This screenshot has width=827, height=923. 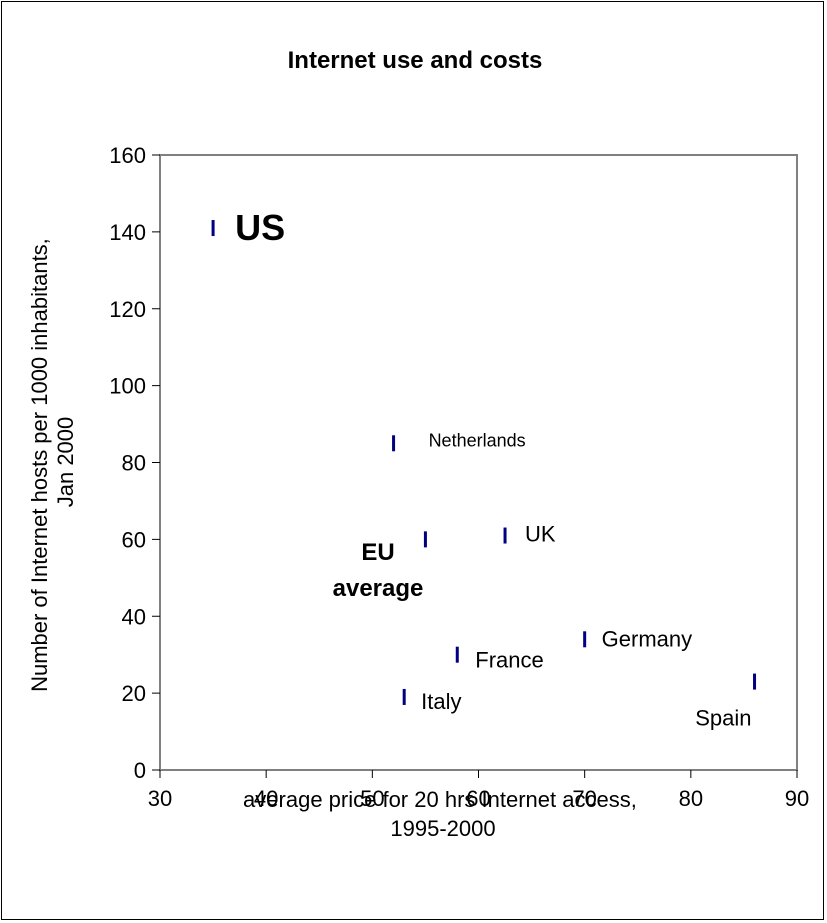 I want to click on y-axis-label-line-2: Jan 2000, so click(x=65, y=462).